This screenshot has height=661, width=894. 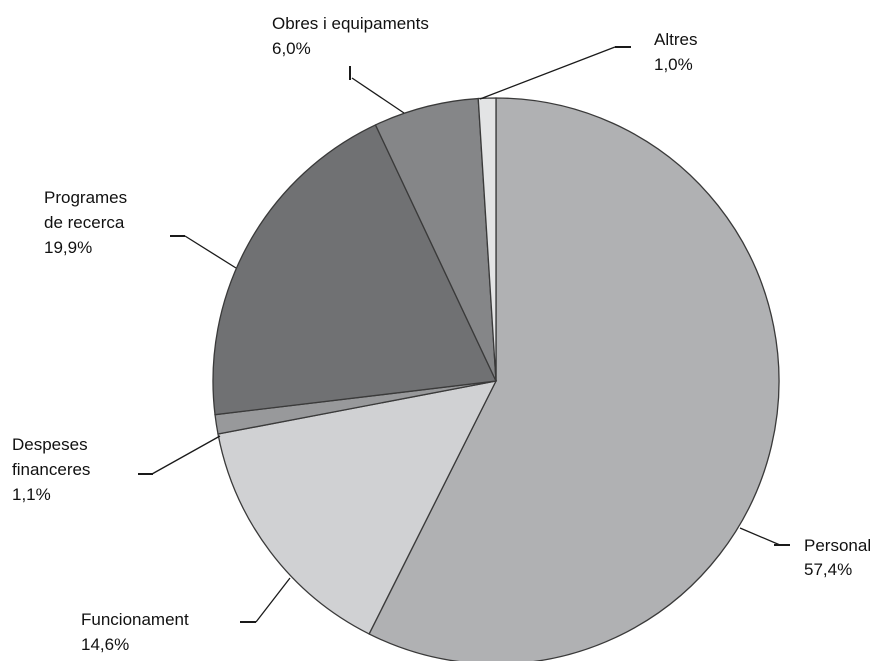 What do you see at coordinates (357, 507) in the screenshot?
I see `pie-slice-funcionament` at bounding box center [357, 507].